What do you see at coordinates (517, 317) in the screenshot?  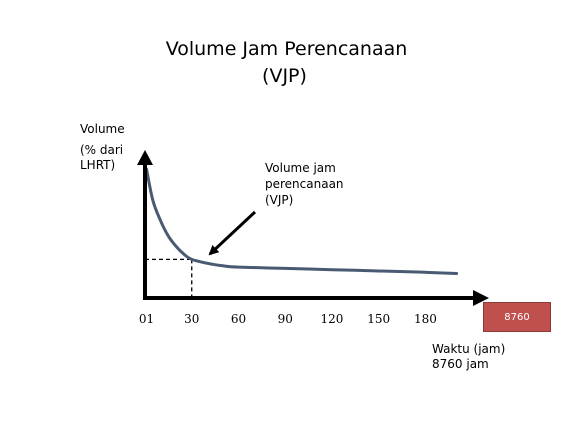 I see `total-hours-badge: 8760` at bounding box center [517, 317].